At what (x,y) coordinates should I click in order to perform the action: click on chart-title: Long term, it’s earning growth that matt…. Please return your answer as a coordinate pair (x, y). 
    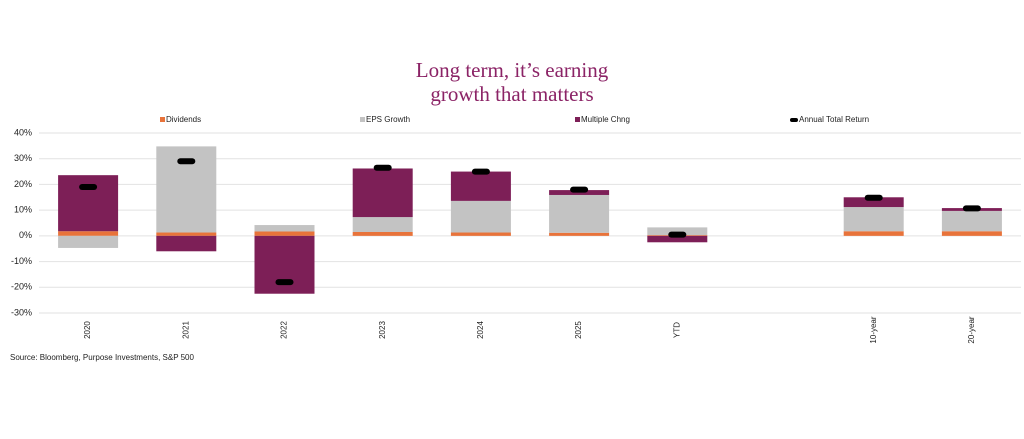
    Looking at the image, I should click on (512, 82).